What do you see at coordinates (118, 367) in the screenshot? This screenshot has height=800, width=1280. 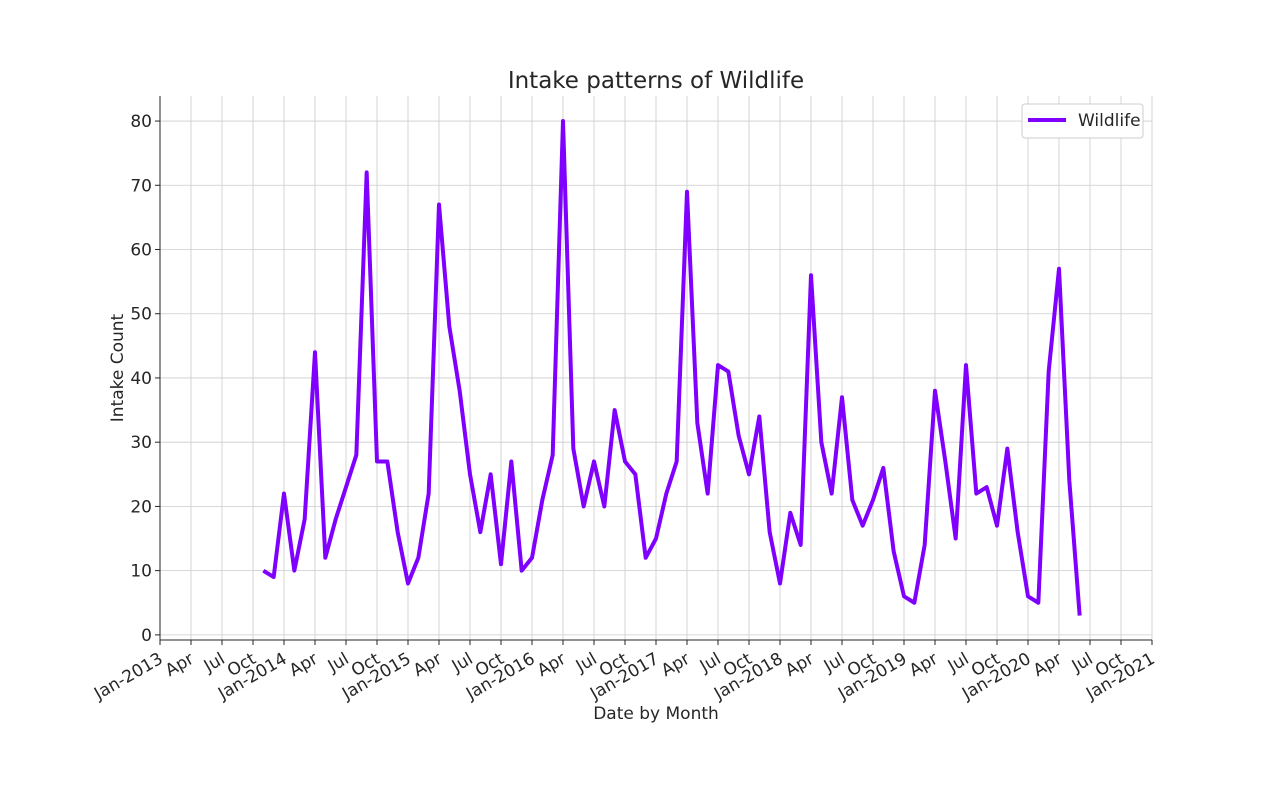 I see `y-axis-label: Intake Count` at bounding box center [118, 367].